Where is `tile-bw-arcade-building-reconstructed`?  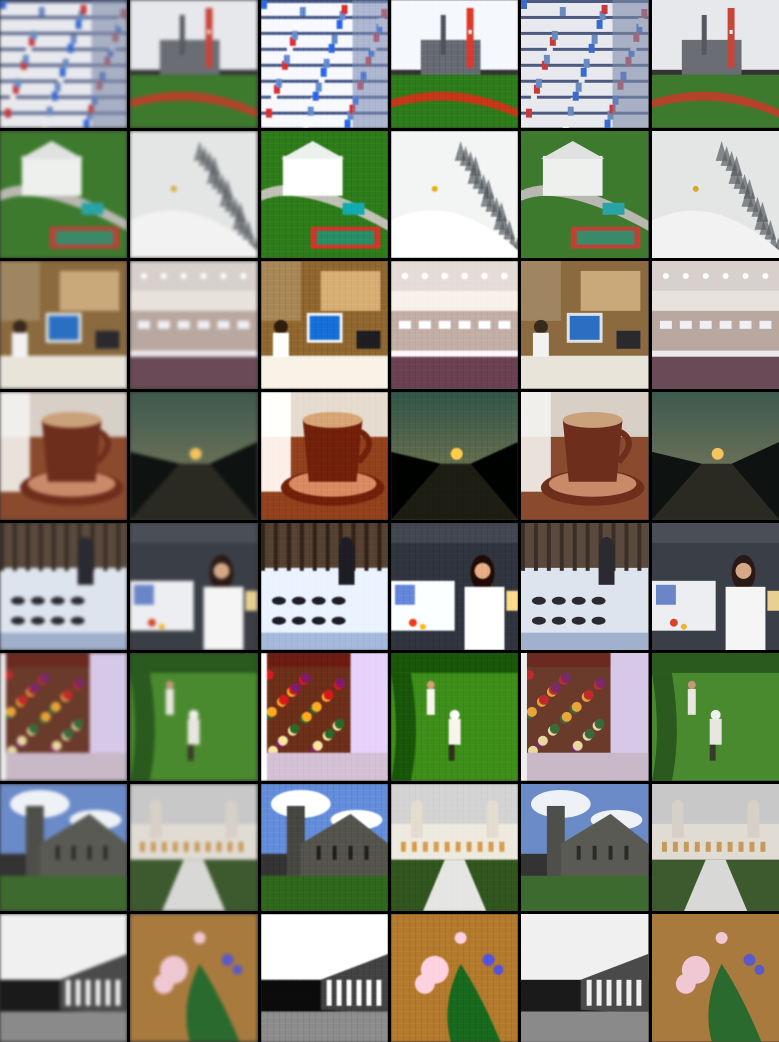
tile-bw-arcade-building-reconstructed is located at coordinates (324, 978).